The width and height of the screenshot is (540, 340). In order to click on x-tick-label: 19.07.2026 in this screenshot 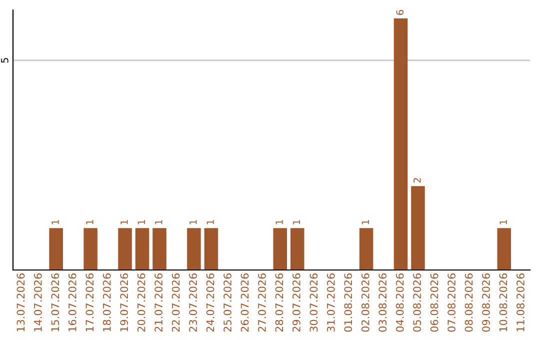, I will do `click(124, 302)`.